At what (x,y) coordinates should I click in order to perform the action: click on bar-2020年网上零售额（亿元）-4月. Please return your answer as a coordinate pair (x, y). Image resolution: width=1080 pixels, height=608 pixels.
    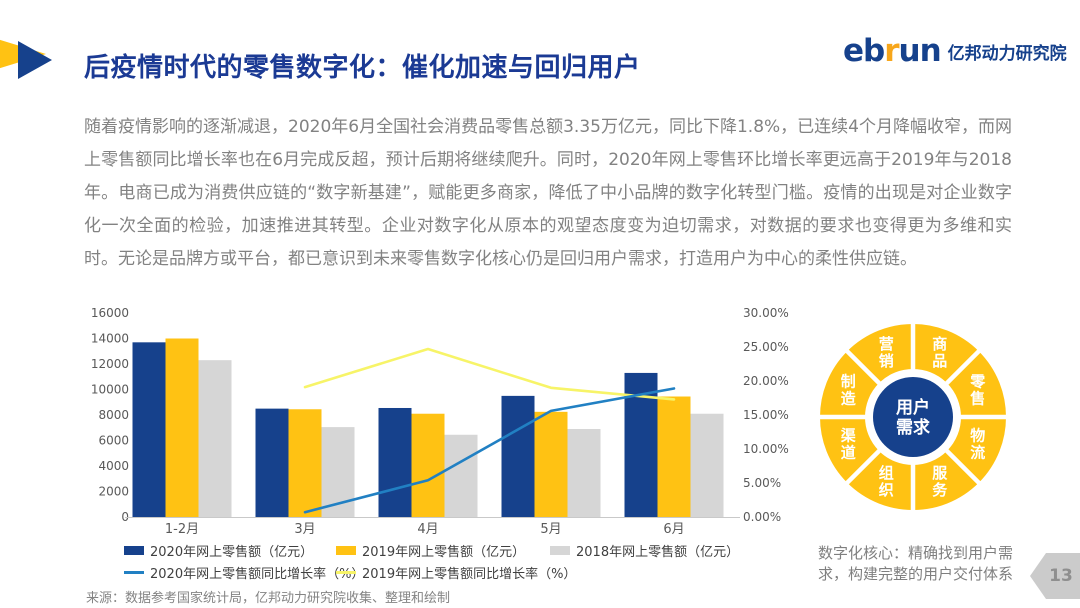
    Looking at the image, I should click on (395, 462).